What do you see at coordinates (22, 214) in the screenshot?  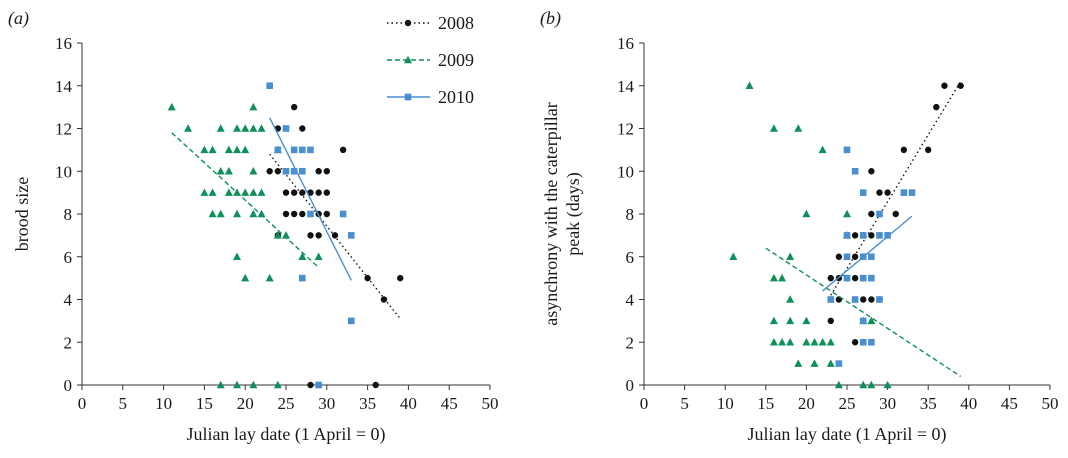 I see `y-axis-title: brood size` at bounding box center [22, 214].